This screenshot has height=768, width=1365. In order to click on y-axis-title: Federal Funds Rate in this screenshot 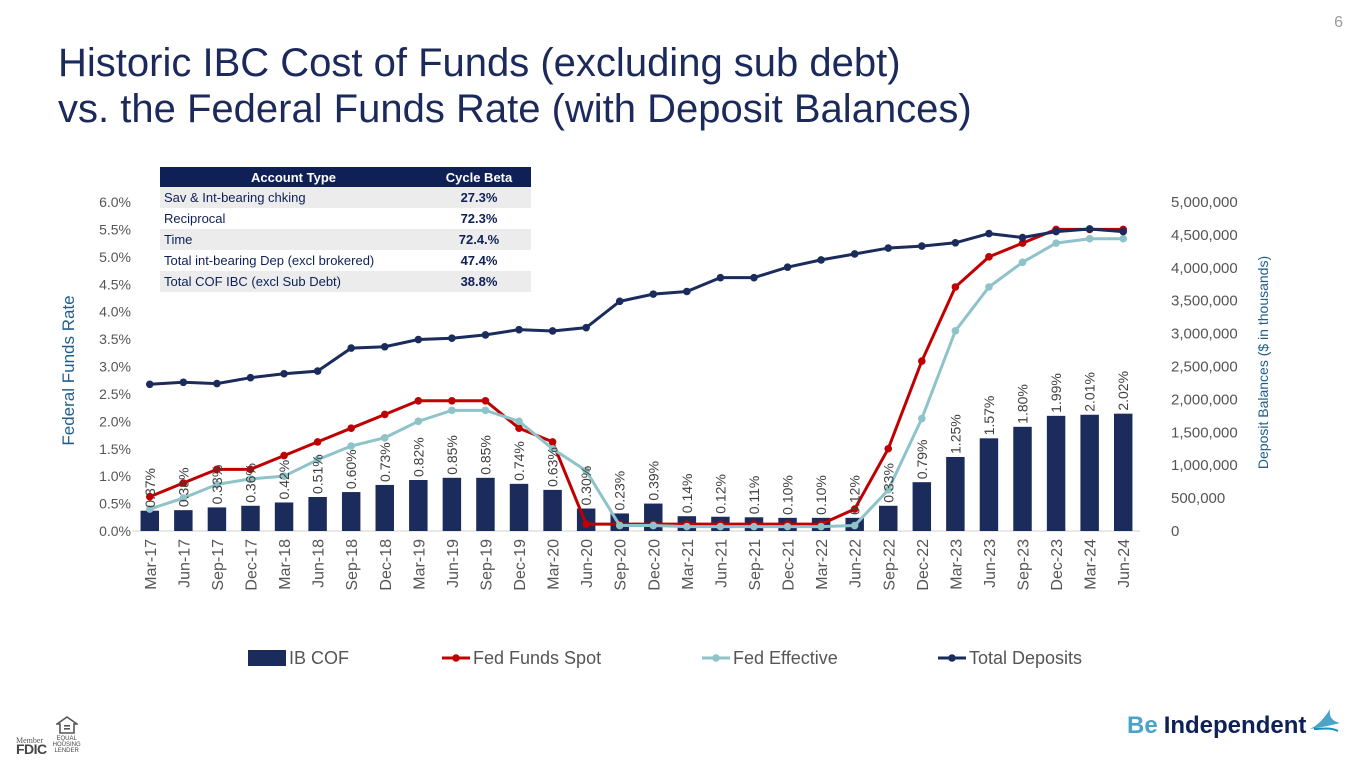, I will do `click(68, 370)`.